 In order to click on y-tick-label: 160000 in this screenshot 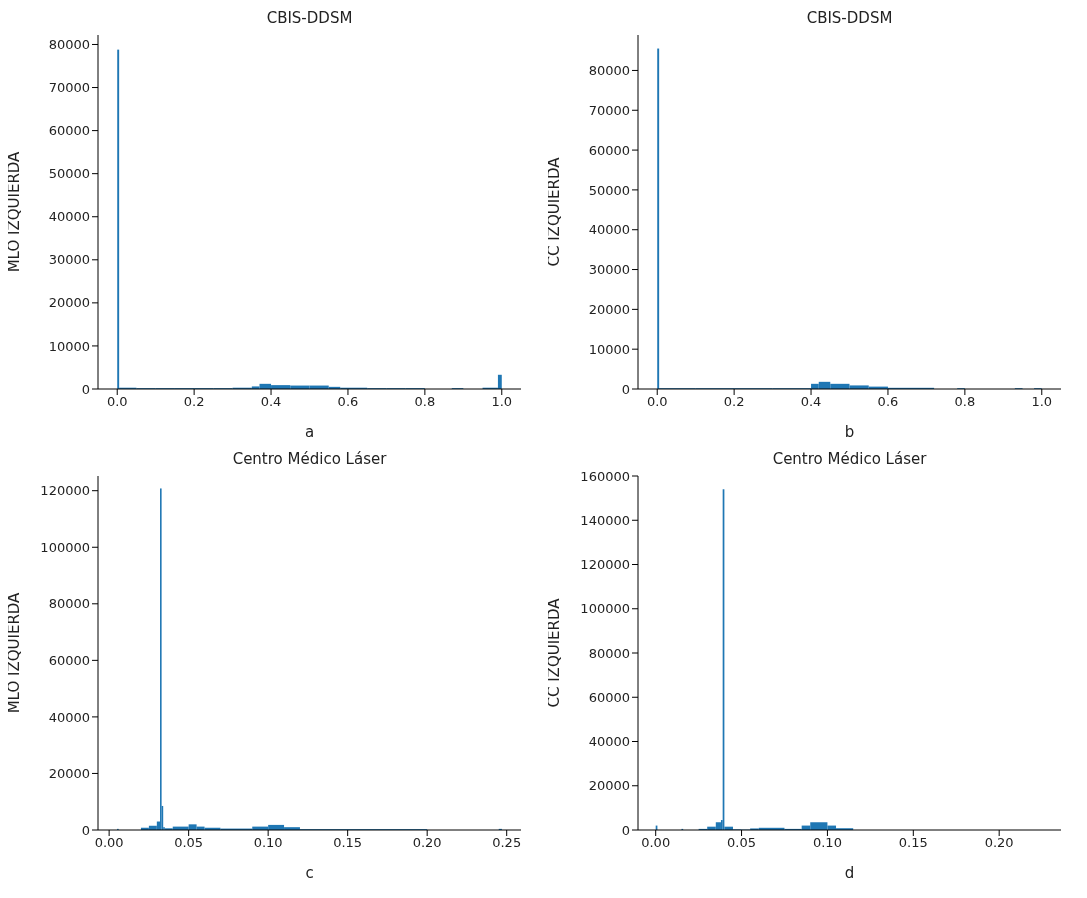, I will do `click(605, 476)`.